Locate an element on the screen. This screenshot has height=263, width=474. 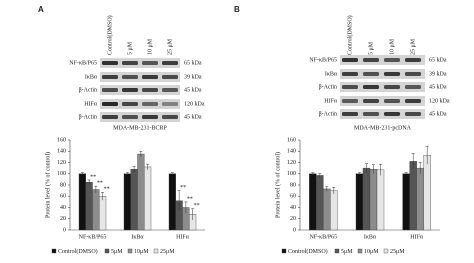
cell-line: MDA-MB-231-BCRP is located at coordinates (140, 128).